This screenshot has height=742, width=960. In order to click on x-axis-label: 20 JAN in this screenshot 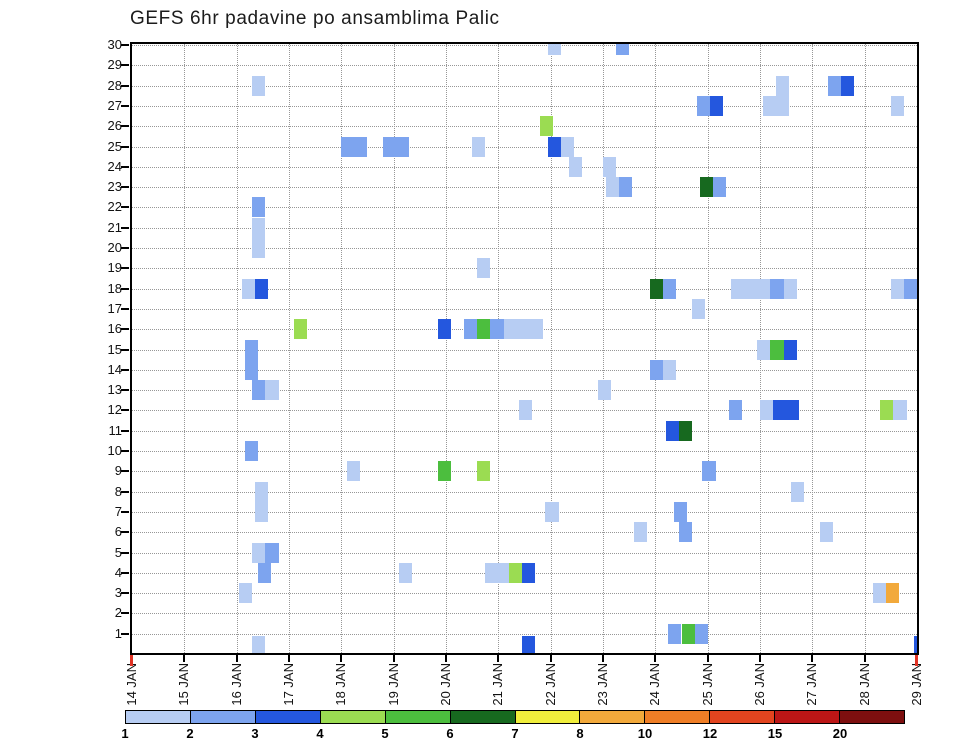, I will do `click(445, 684)`.